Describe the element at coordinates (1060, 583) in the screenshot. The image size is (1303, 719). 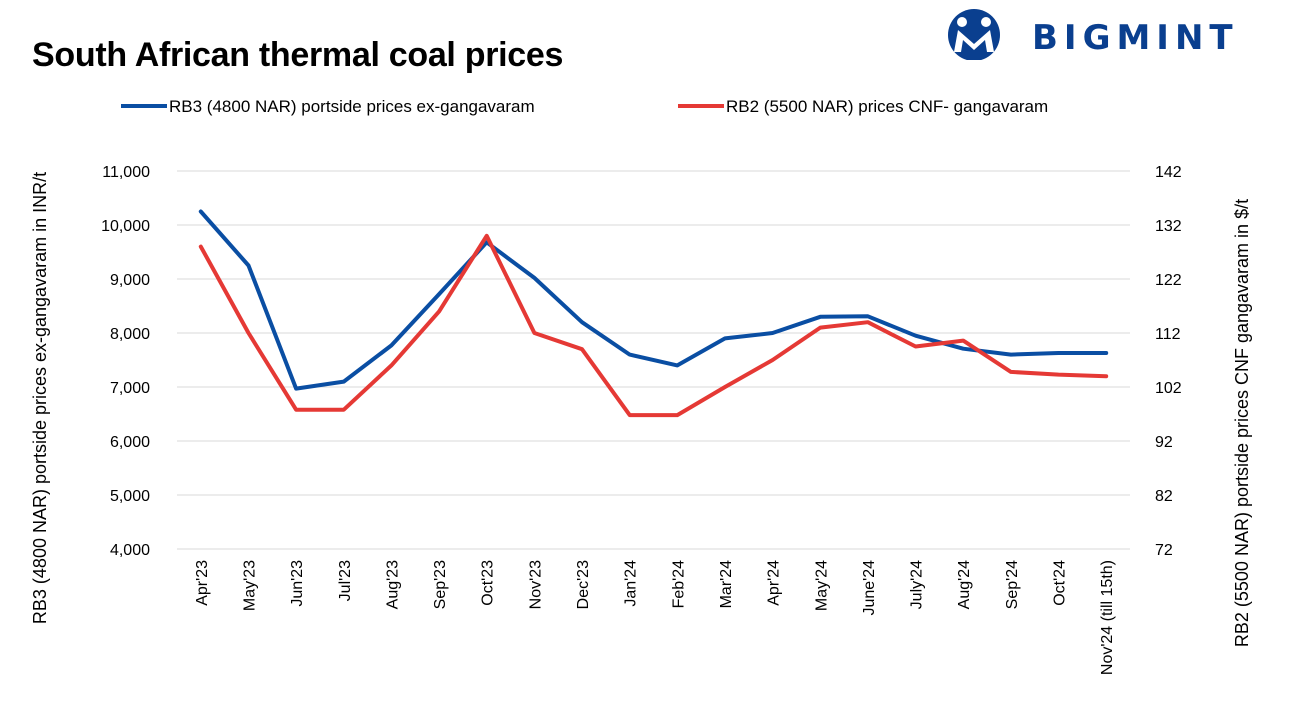
I see `x-tick-label: Oct'24` at that location.